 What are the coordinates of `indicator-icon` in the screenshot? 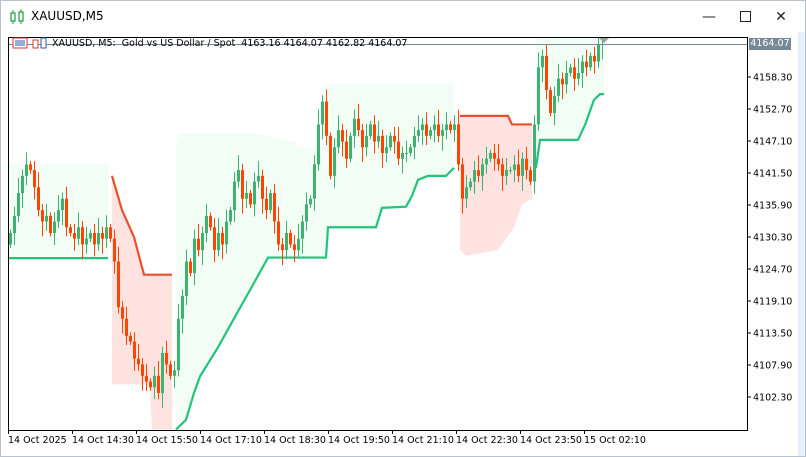 It's located at (40, 43).